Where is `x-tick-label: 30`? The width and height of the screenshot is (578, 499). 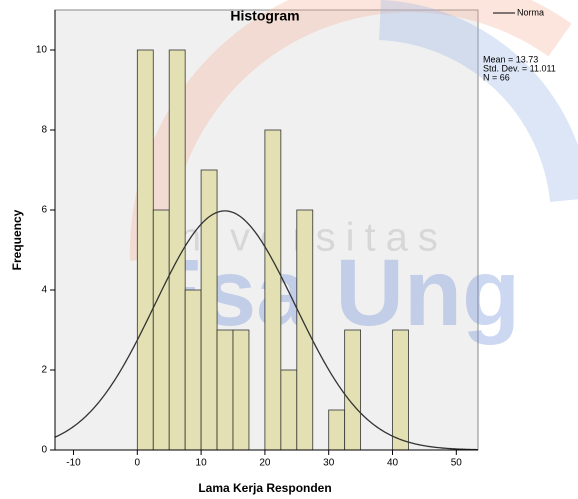 x-tick-label: 30 is located at coordinates (329, 463).